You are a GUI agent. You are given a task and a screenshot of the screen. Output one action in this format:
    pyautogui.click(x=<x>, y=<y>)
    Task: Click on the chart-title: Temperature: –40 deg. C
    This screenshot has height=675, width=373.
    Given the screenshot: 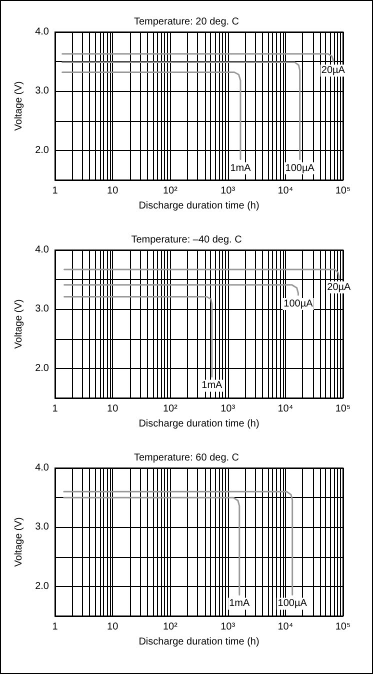 What is the action you would take?
    pyautogui.click(x=186, y=240)
    